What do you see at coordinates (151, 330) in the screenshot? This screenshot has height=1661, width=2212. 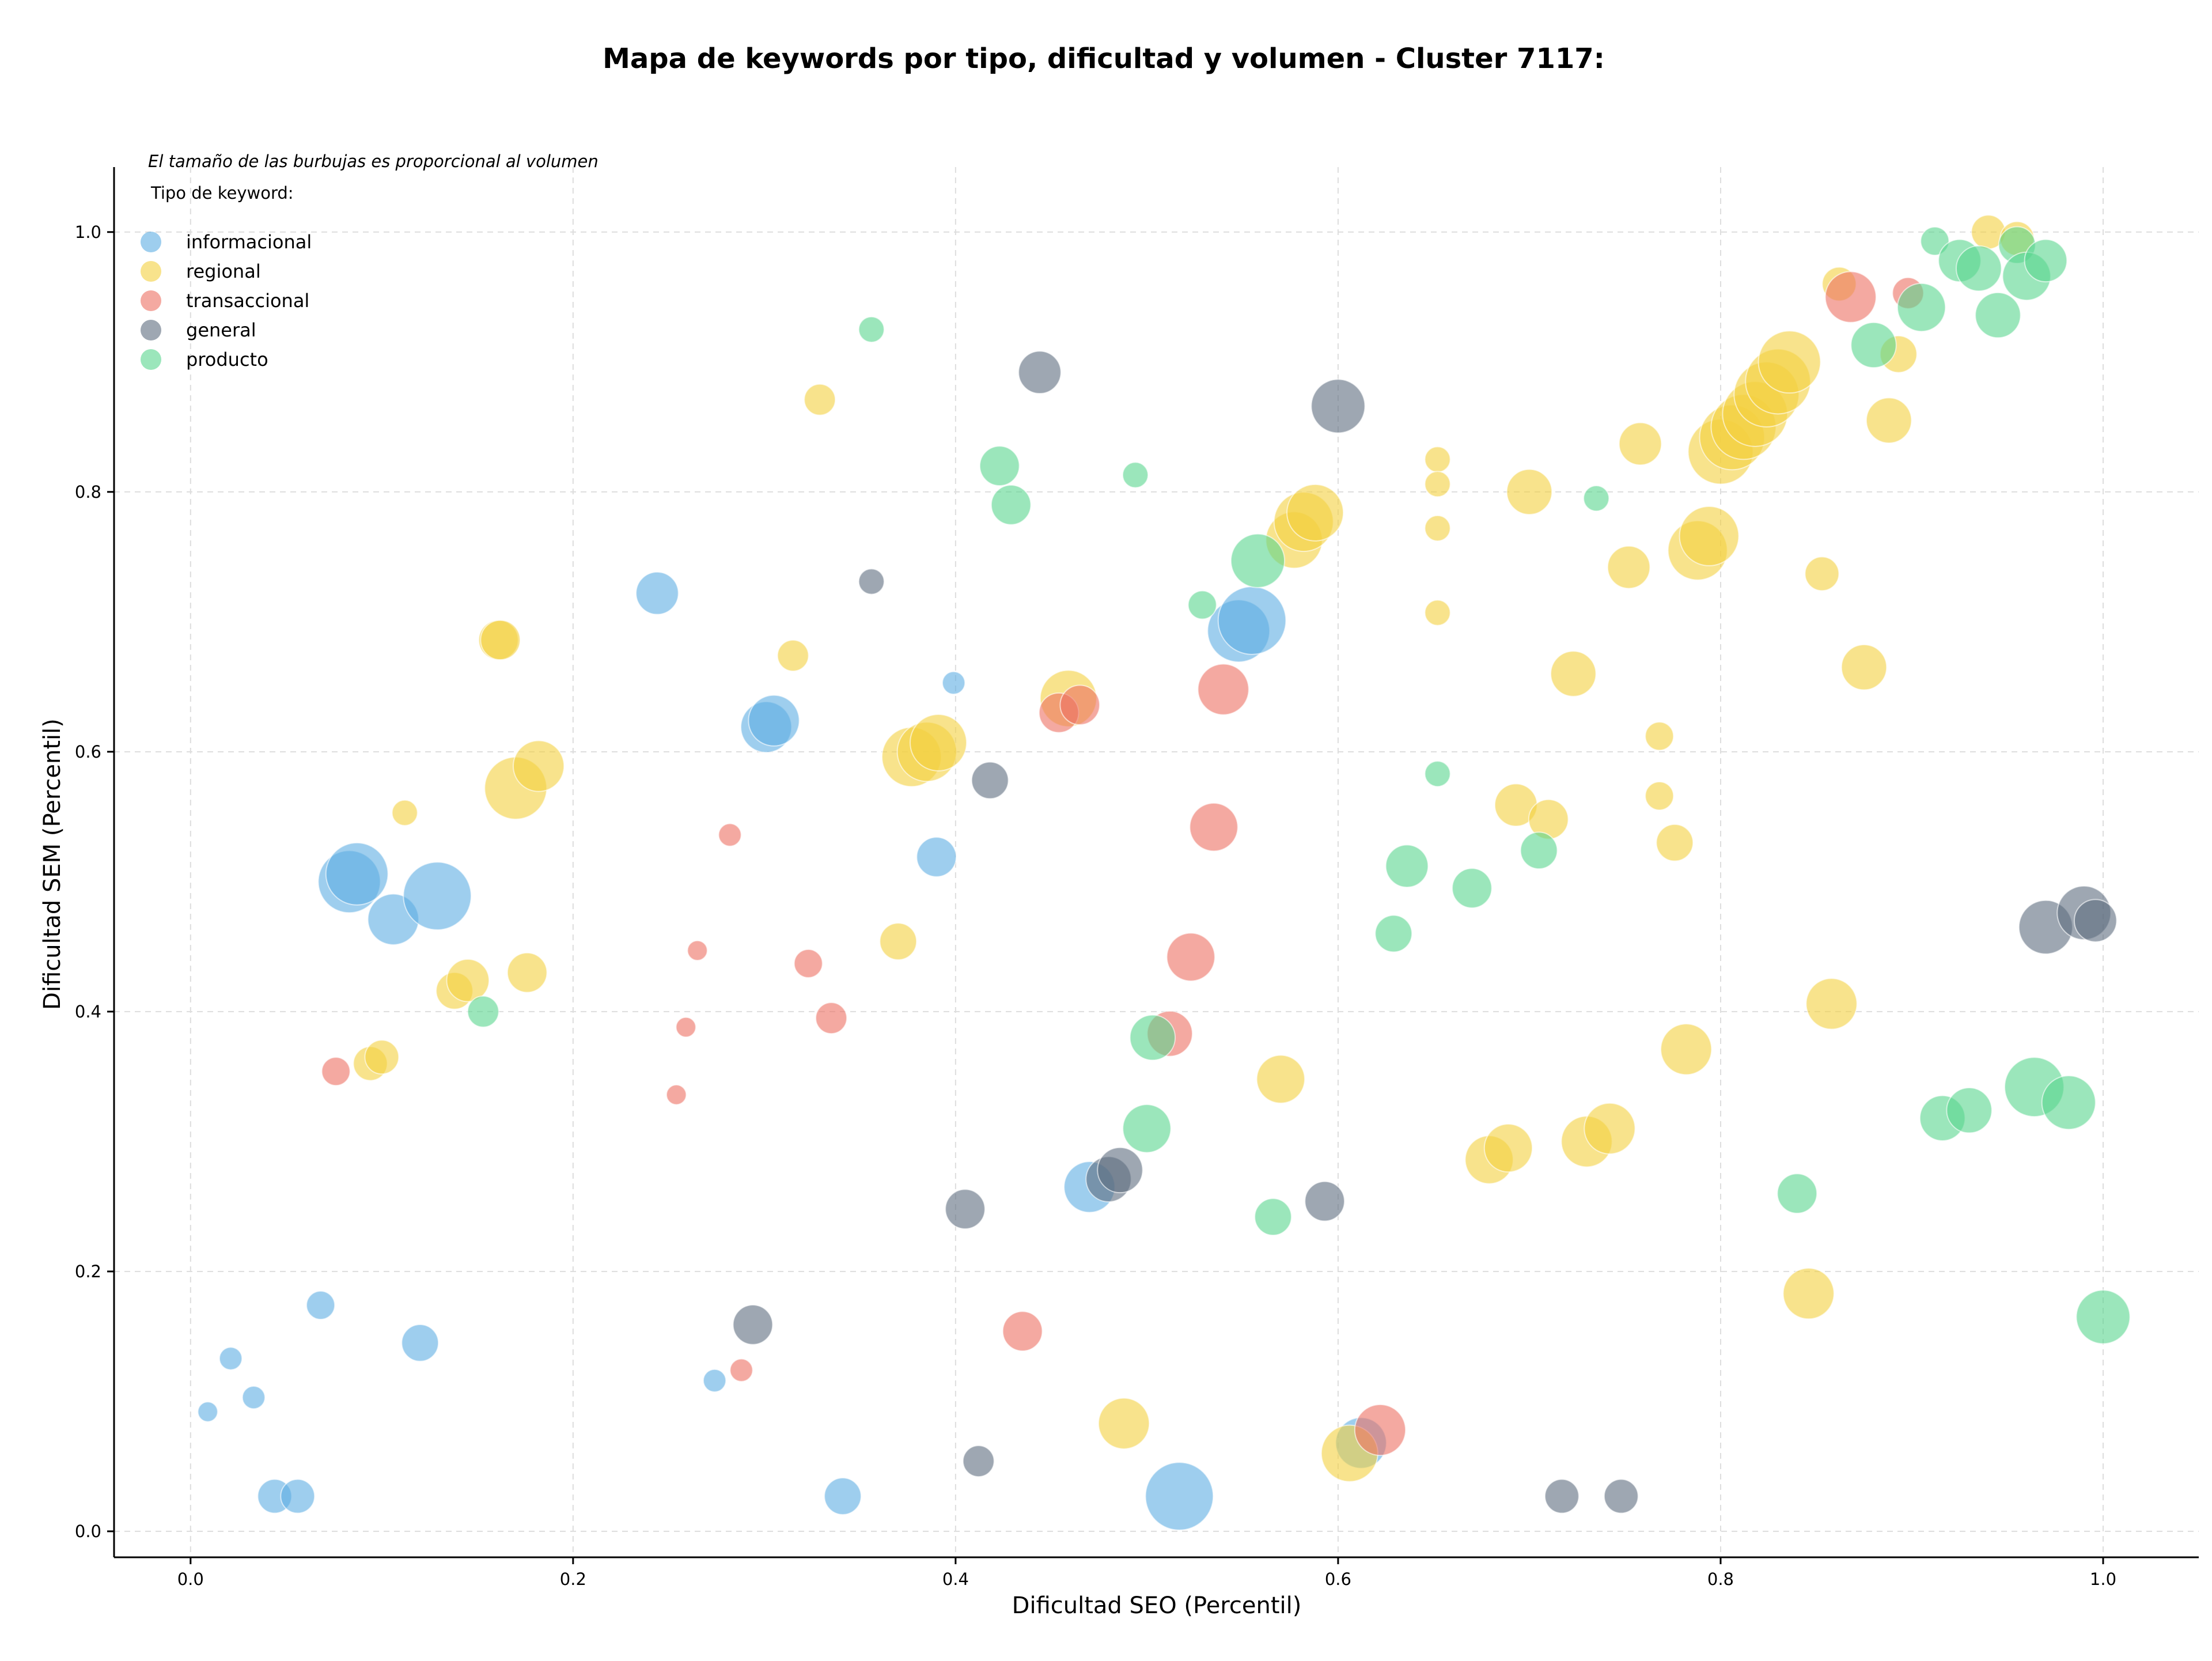 I see `legend-marker-general` at bounding box center [151, 330].